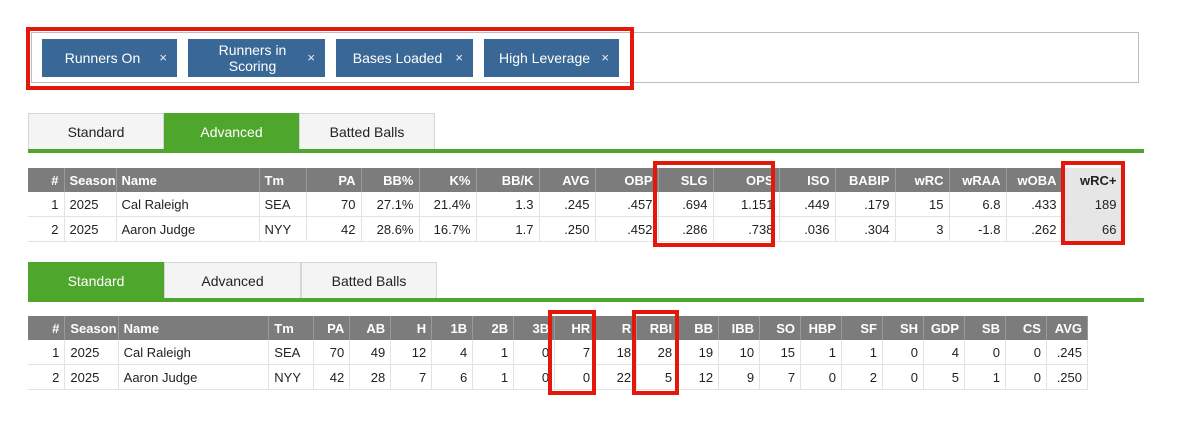 The height and width of the screenshot is (445, 1178). I want to click on col-cs: CS, so click(1026, 328).